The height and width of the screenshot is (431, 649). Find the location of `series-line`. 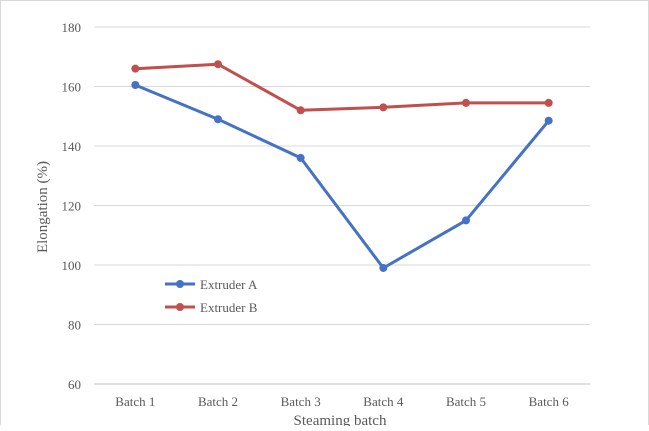

series-line is located at coordinates (342, 87).